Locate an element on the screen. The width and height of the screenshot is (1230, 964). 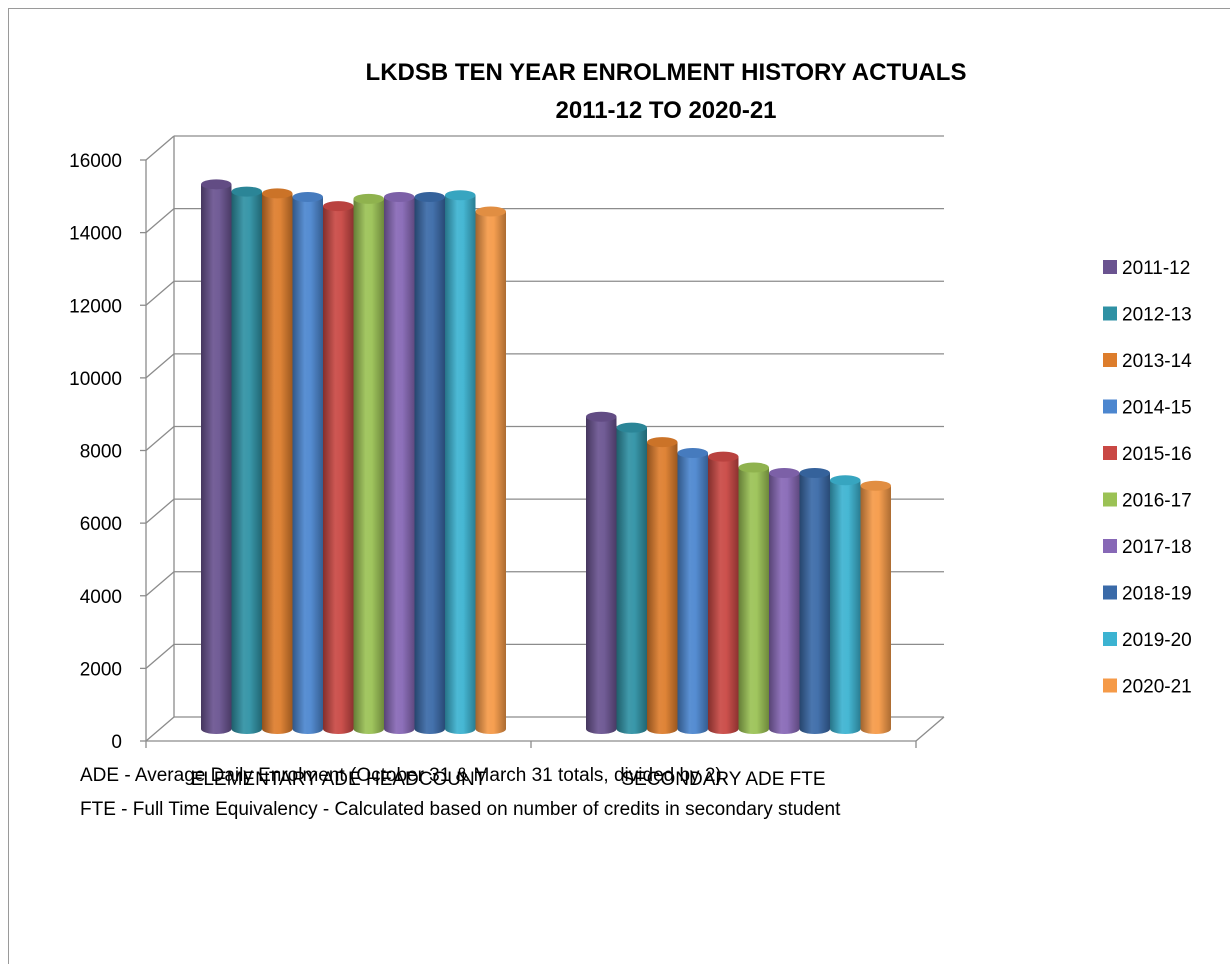
y-tick-label: 8000 is located at coordinates (101, 452).